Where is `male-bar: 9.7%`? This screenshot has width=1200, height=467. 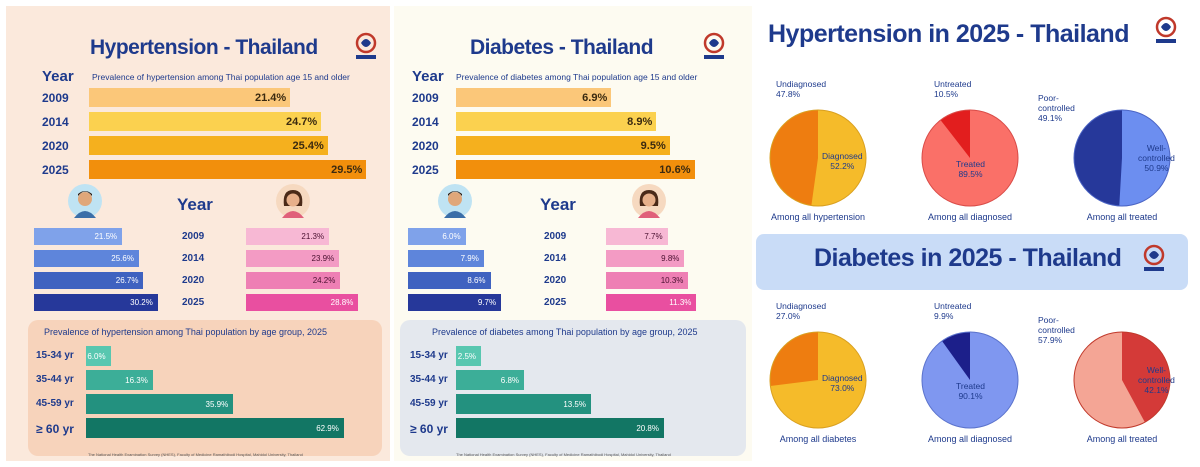
male-bar: 9.7% is located at coordinates (455, 302).